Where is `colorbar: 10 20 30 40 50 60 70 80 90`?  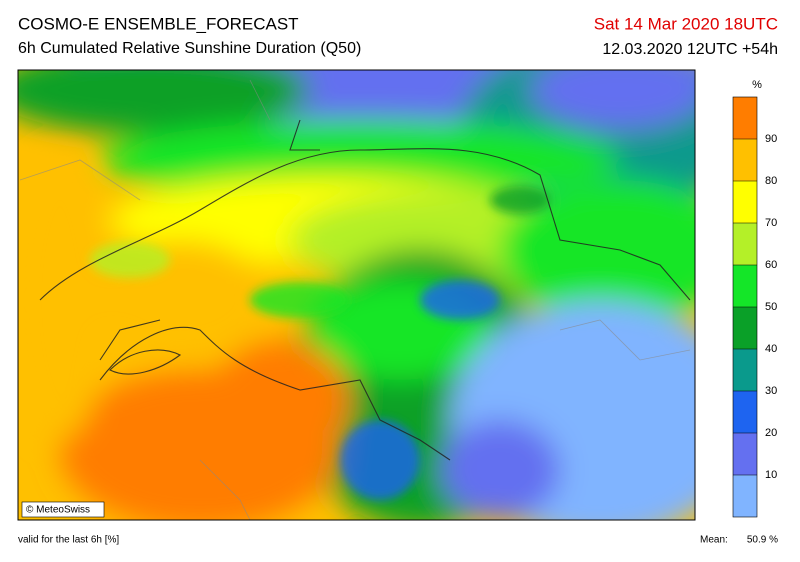 colorbar: 10 20 30 40 50 60 70 80 90 is located at coordinates (754, 307).